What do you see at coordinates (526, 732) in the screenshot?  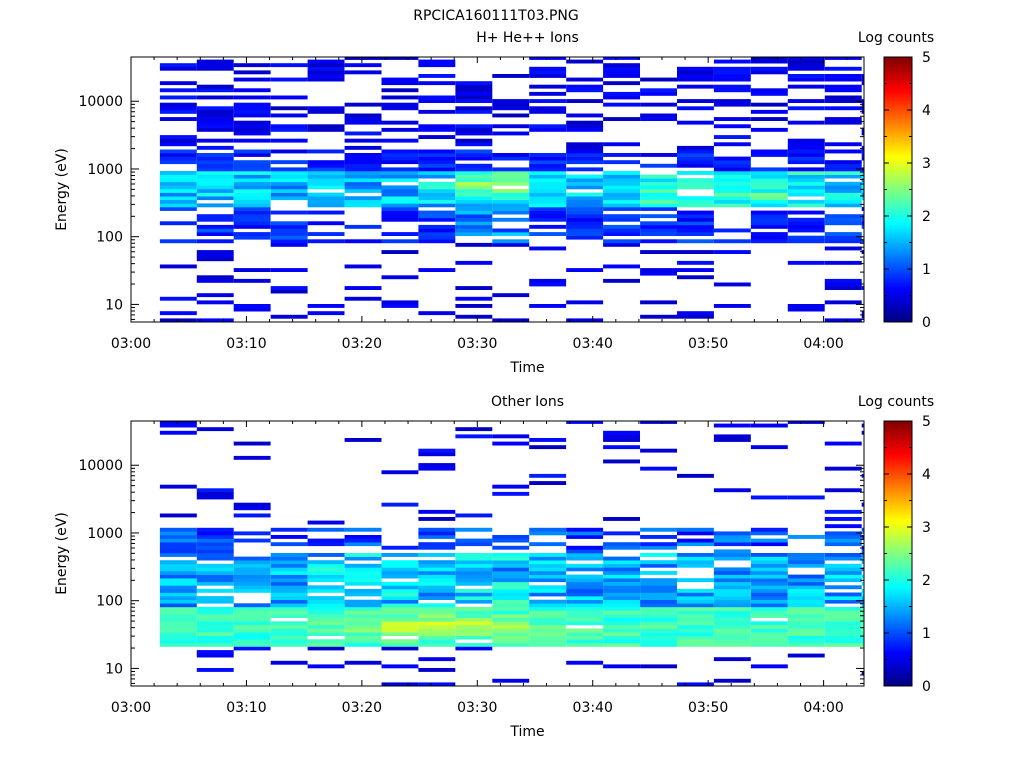 I see `x-axis-label: Time` at bounding box center [526, 732].